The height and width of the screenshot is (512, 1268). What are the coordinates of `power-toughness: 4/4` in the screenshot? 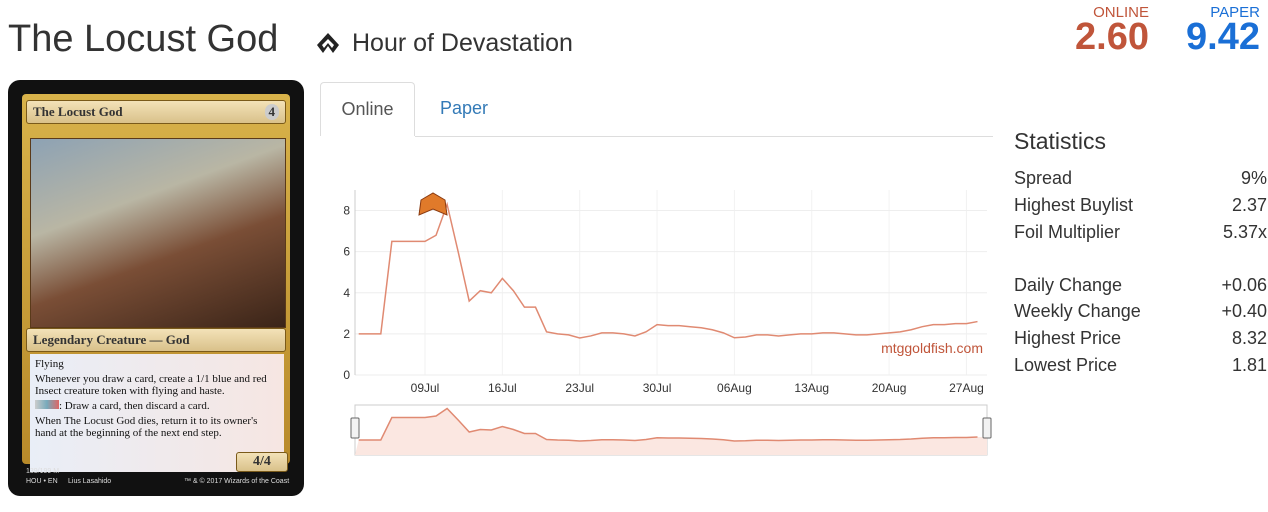 It's located at (262, 462).